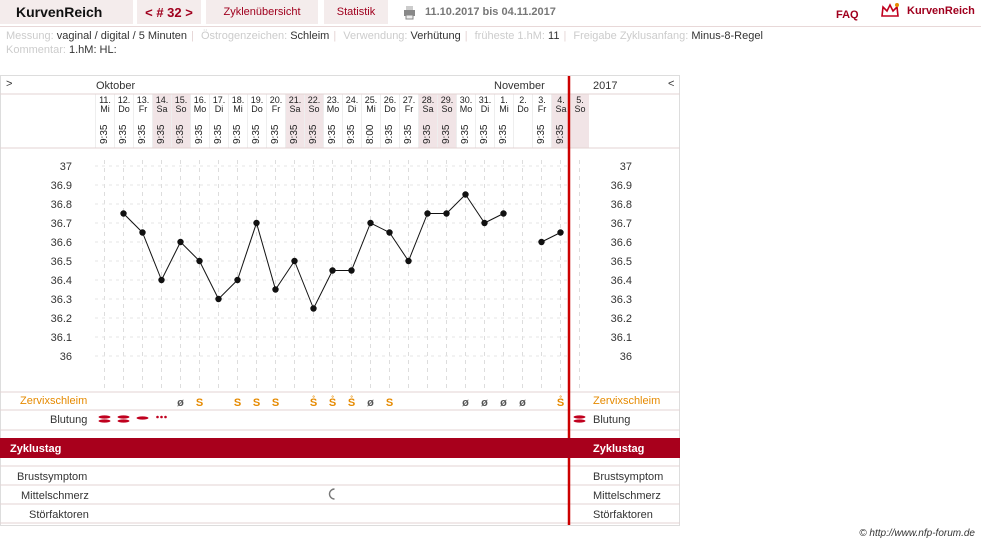  What do you see at coordinates (122, 36) in the screenshot?
I see `messung-value: vaginal / digital / 5 Minuten` at bounding box center [122, 36].